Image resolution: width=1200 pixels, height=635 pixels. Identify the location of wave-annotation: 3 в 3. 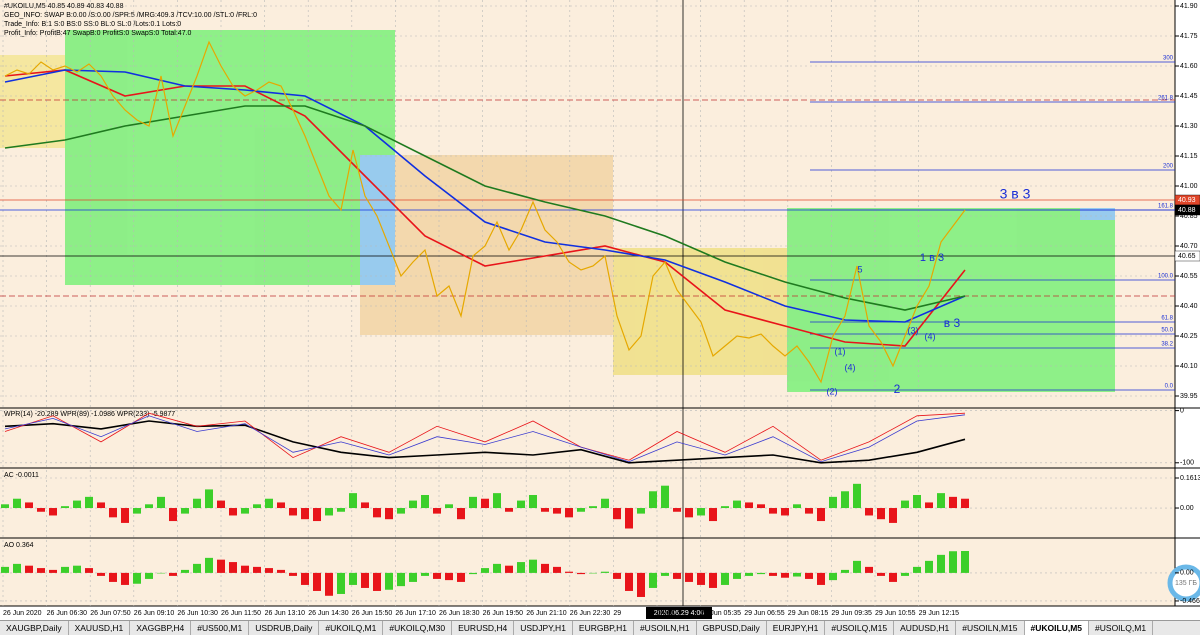
(1015, 194).